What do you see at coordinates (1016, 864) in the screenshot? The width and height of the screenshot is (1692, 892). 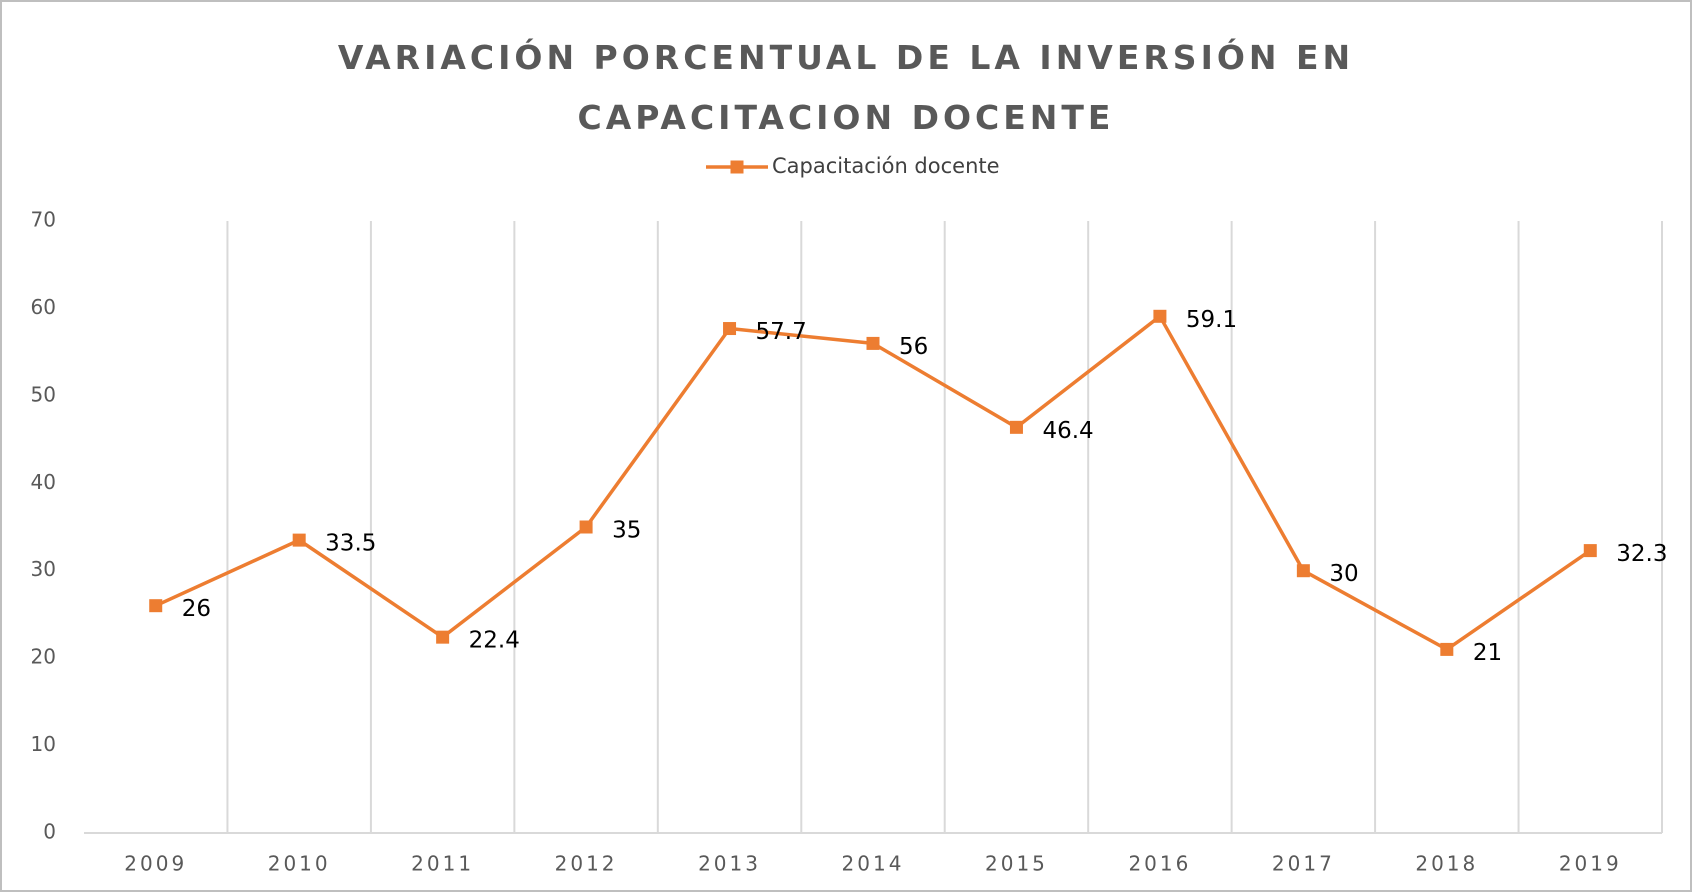 I see `x-tick-label: 2015` at bounding box center [1016, 864].